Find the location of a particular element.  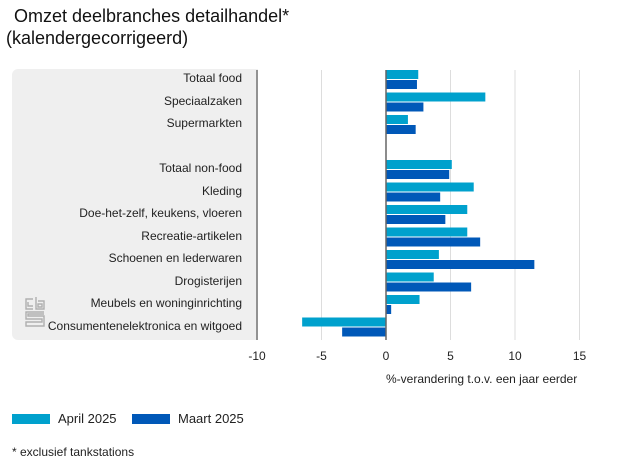

legend-swatch-april is located at coordinates (31, 419).